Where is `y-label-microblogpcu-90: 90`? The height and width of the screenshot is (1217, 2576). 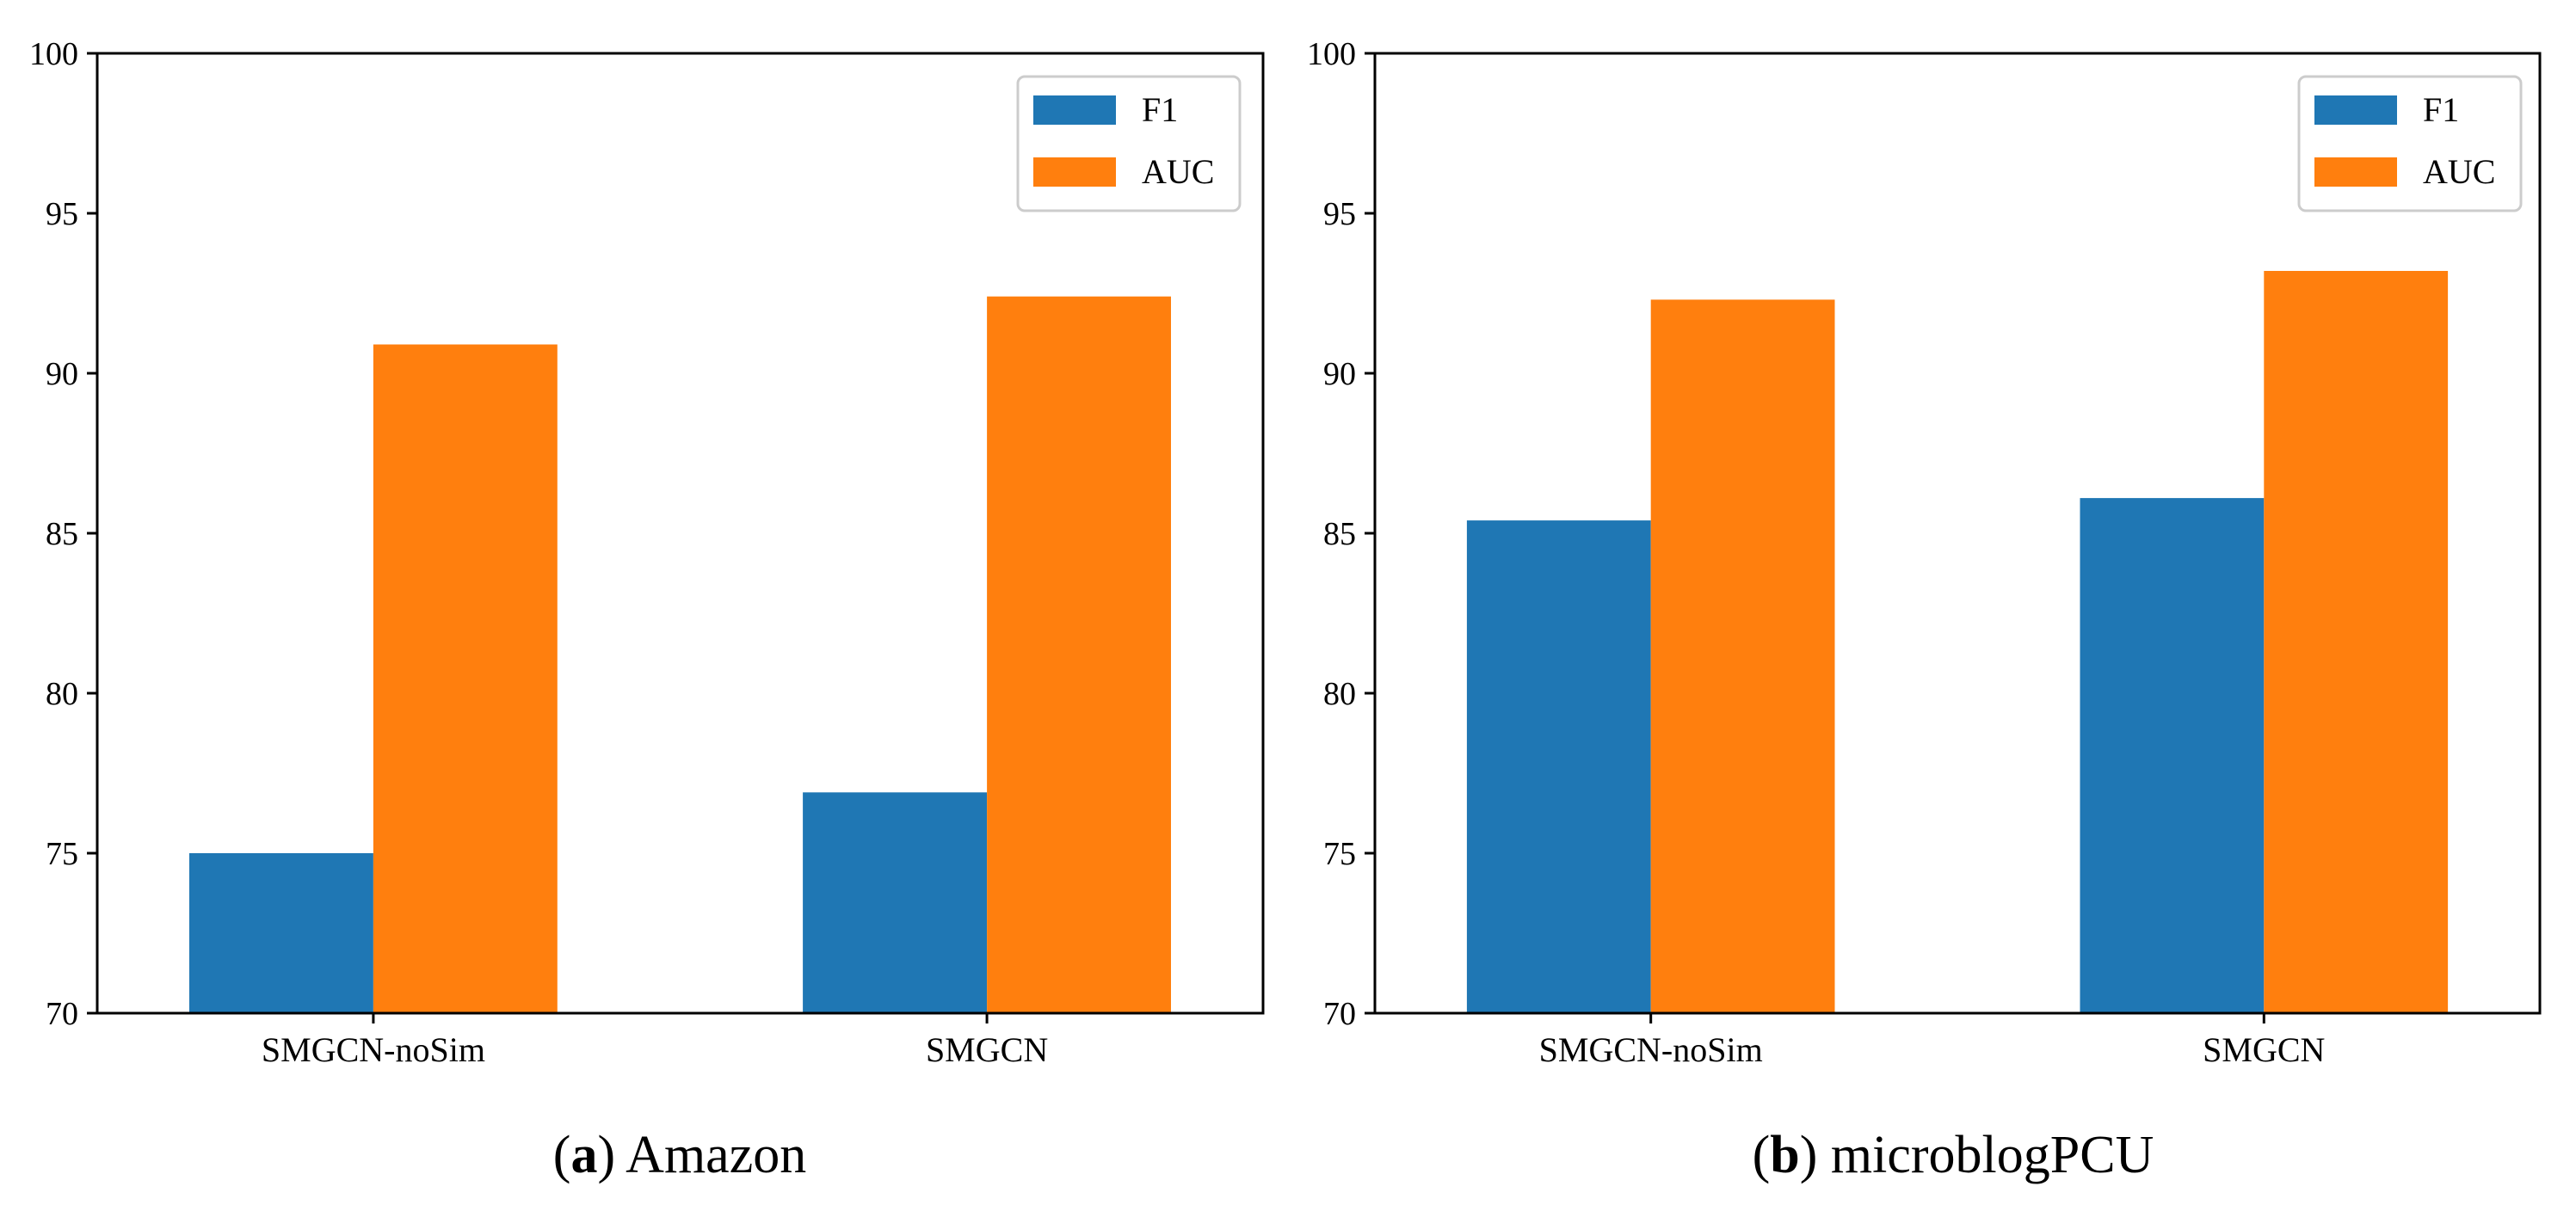 y-label-microblogpcu-90: 90 is located at coordinates (1339, 374).